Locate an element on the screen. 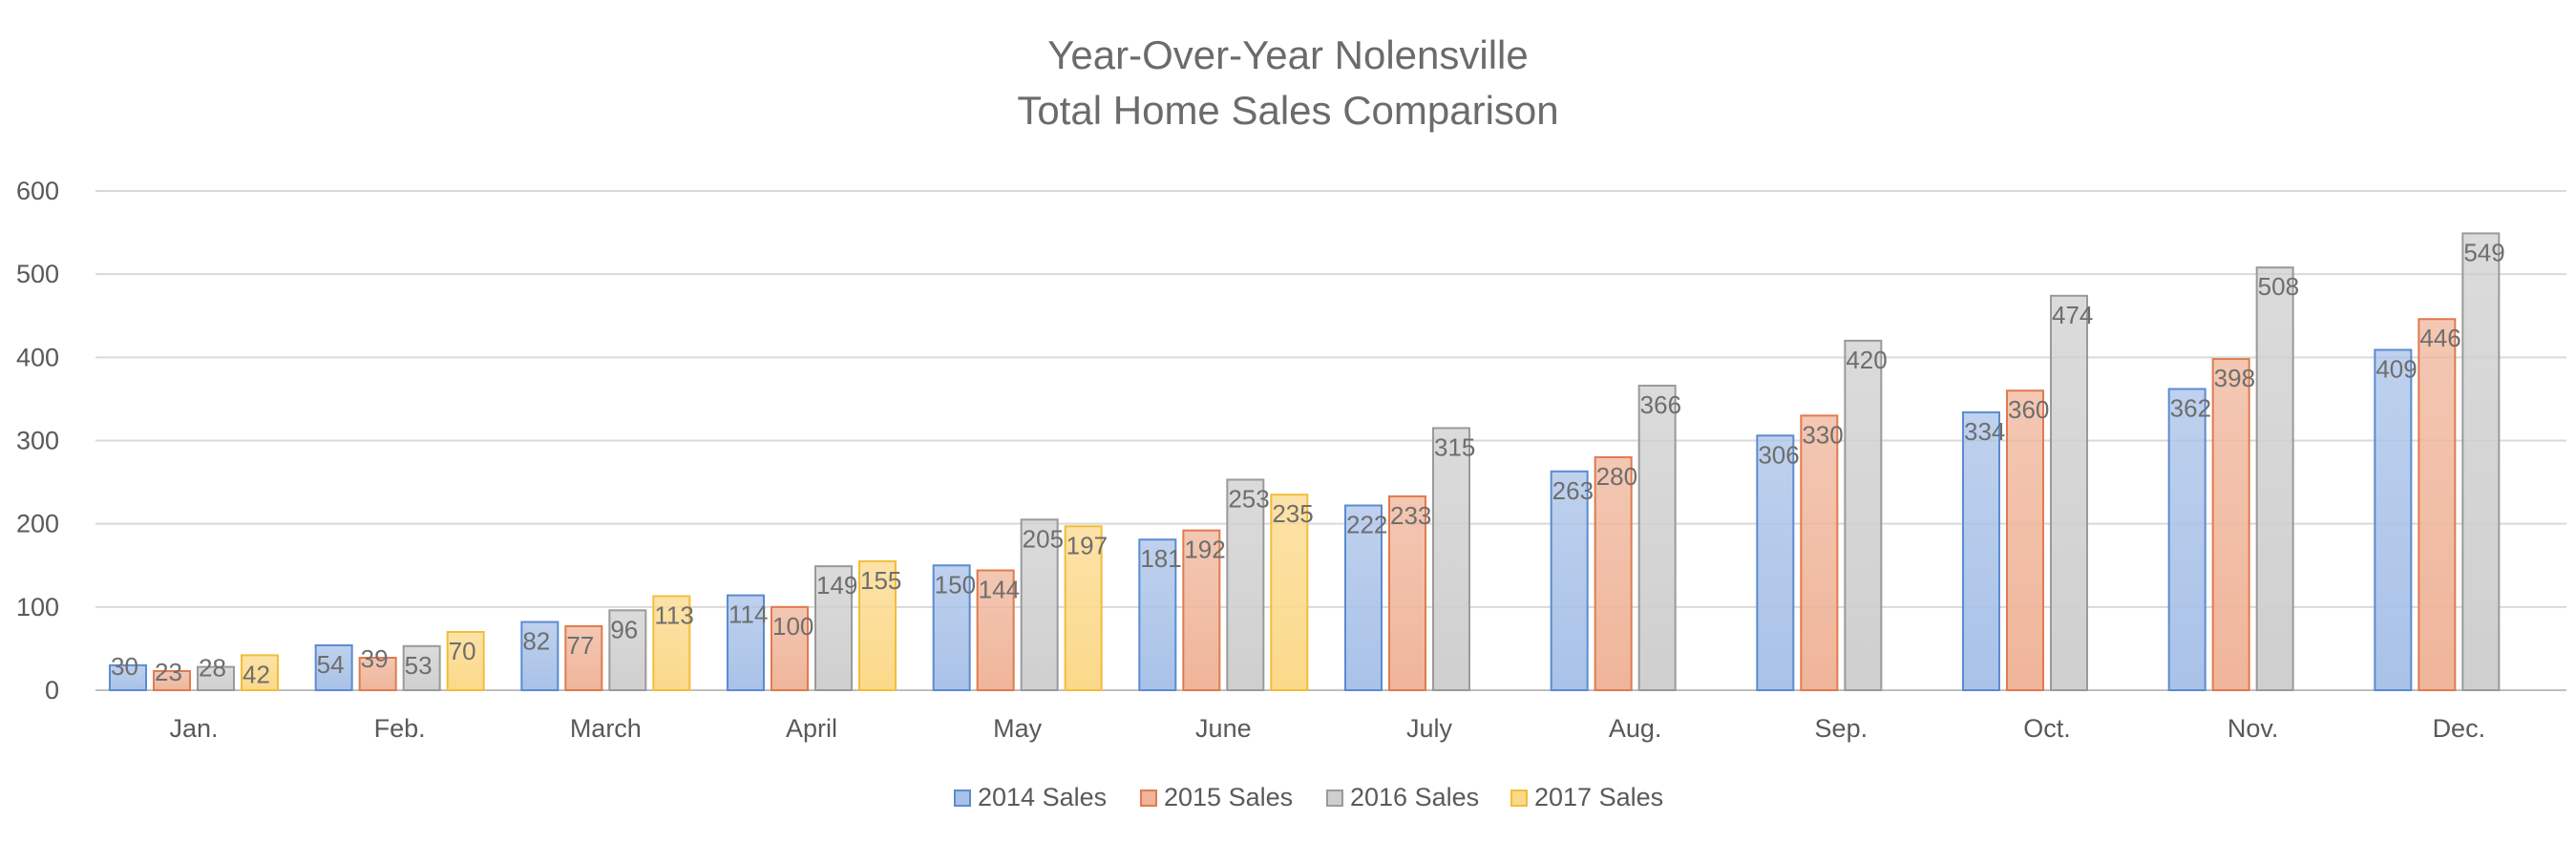  bar-2015-sales-dec is located at coordinates (2437, 504).